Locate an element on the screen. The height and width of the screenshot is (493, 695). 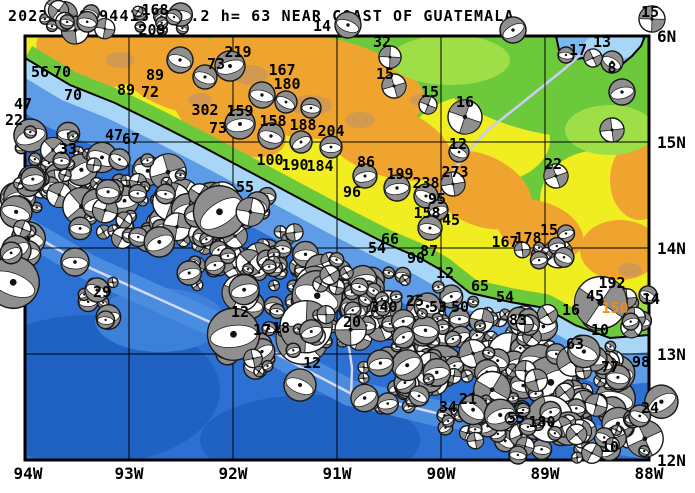
depth-label: 16 is located at coordinates (465, 102).